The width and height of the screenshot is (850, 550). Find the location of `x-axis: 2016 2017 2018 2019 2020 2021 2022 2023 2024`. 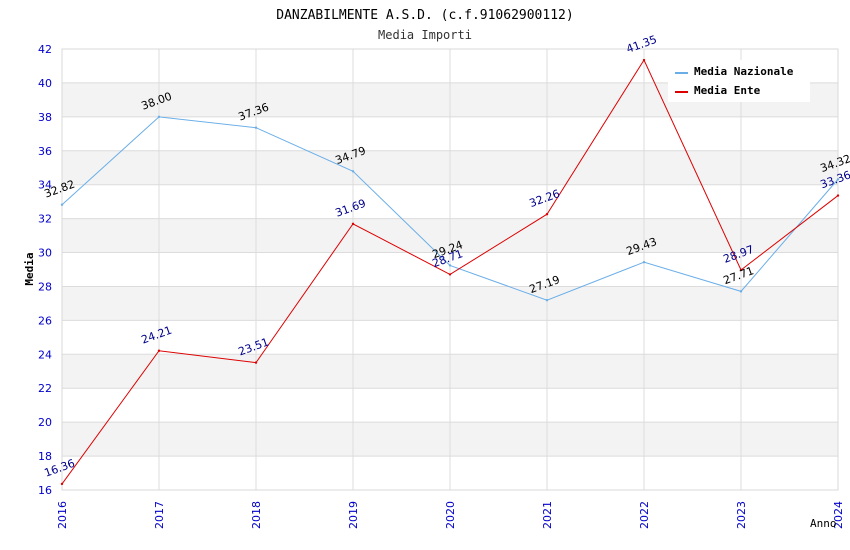

x-axis: 2016 2017 2018 2019 2020 2021 2022 2023 2024 is located at coordinates (450, 515).